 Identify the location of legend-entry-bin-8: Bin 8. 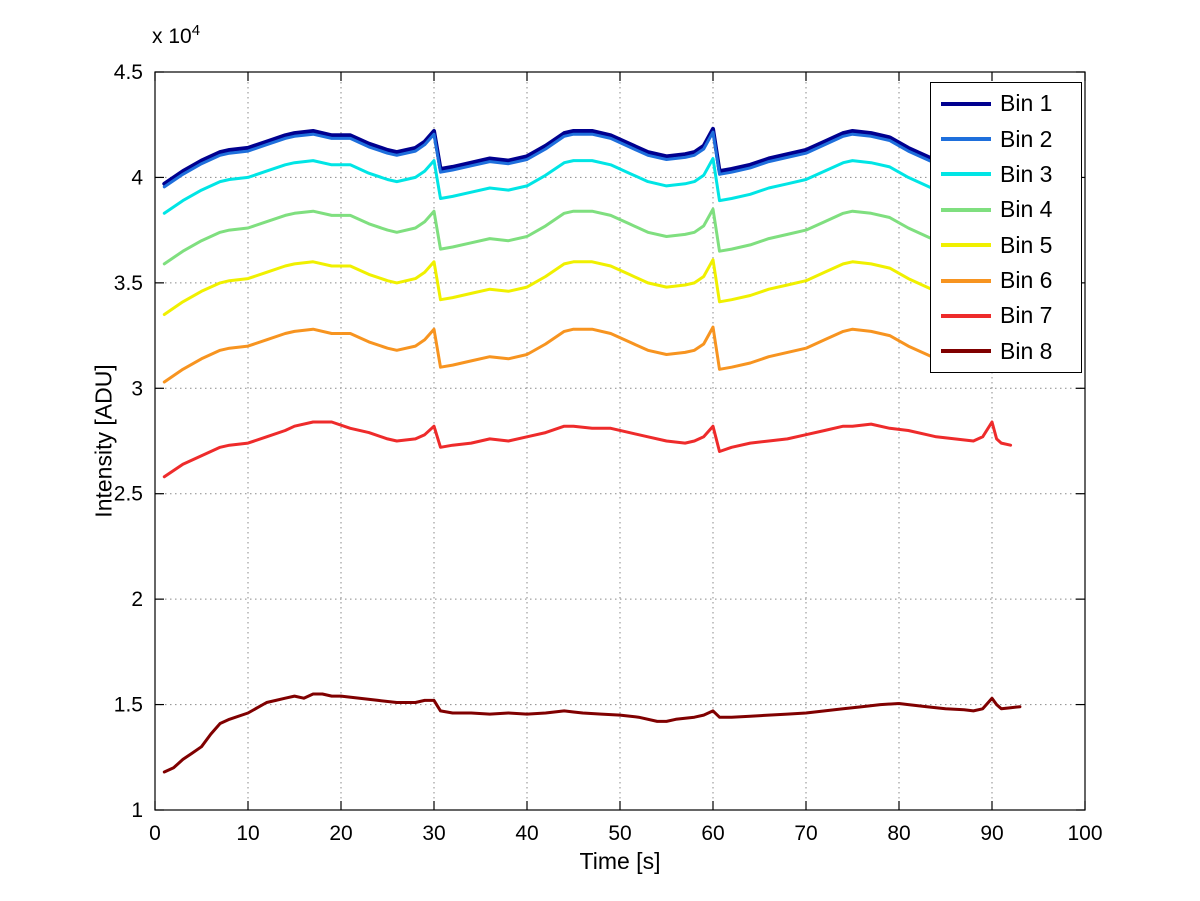
(1006, 350).